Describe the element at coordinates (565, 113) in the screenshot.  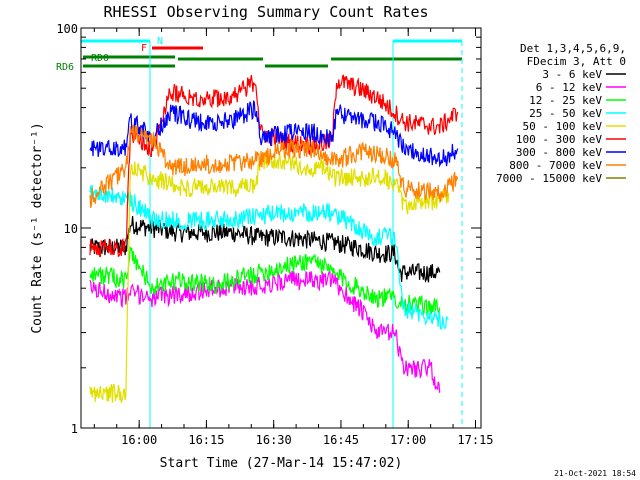
I see `legend-label-4: 25 - 50 keV` at that location.